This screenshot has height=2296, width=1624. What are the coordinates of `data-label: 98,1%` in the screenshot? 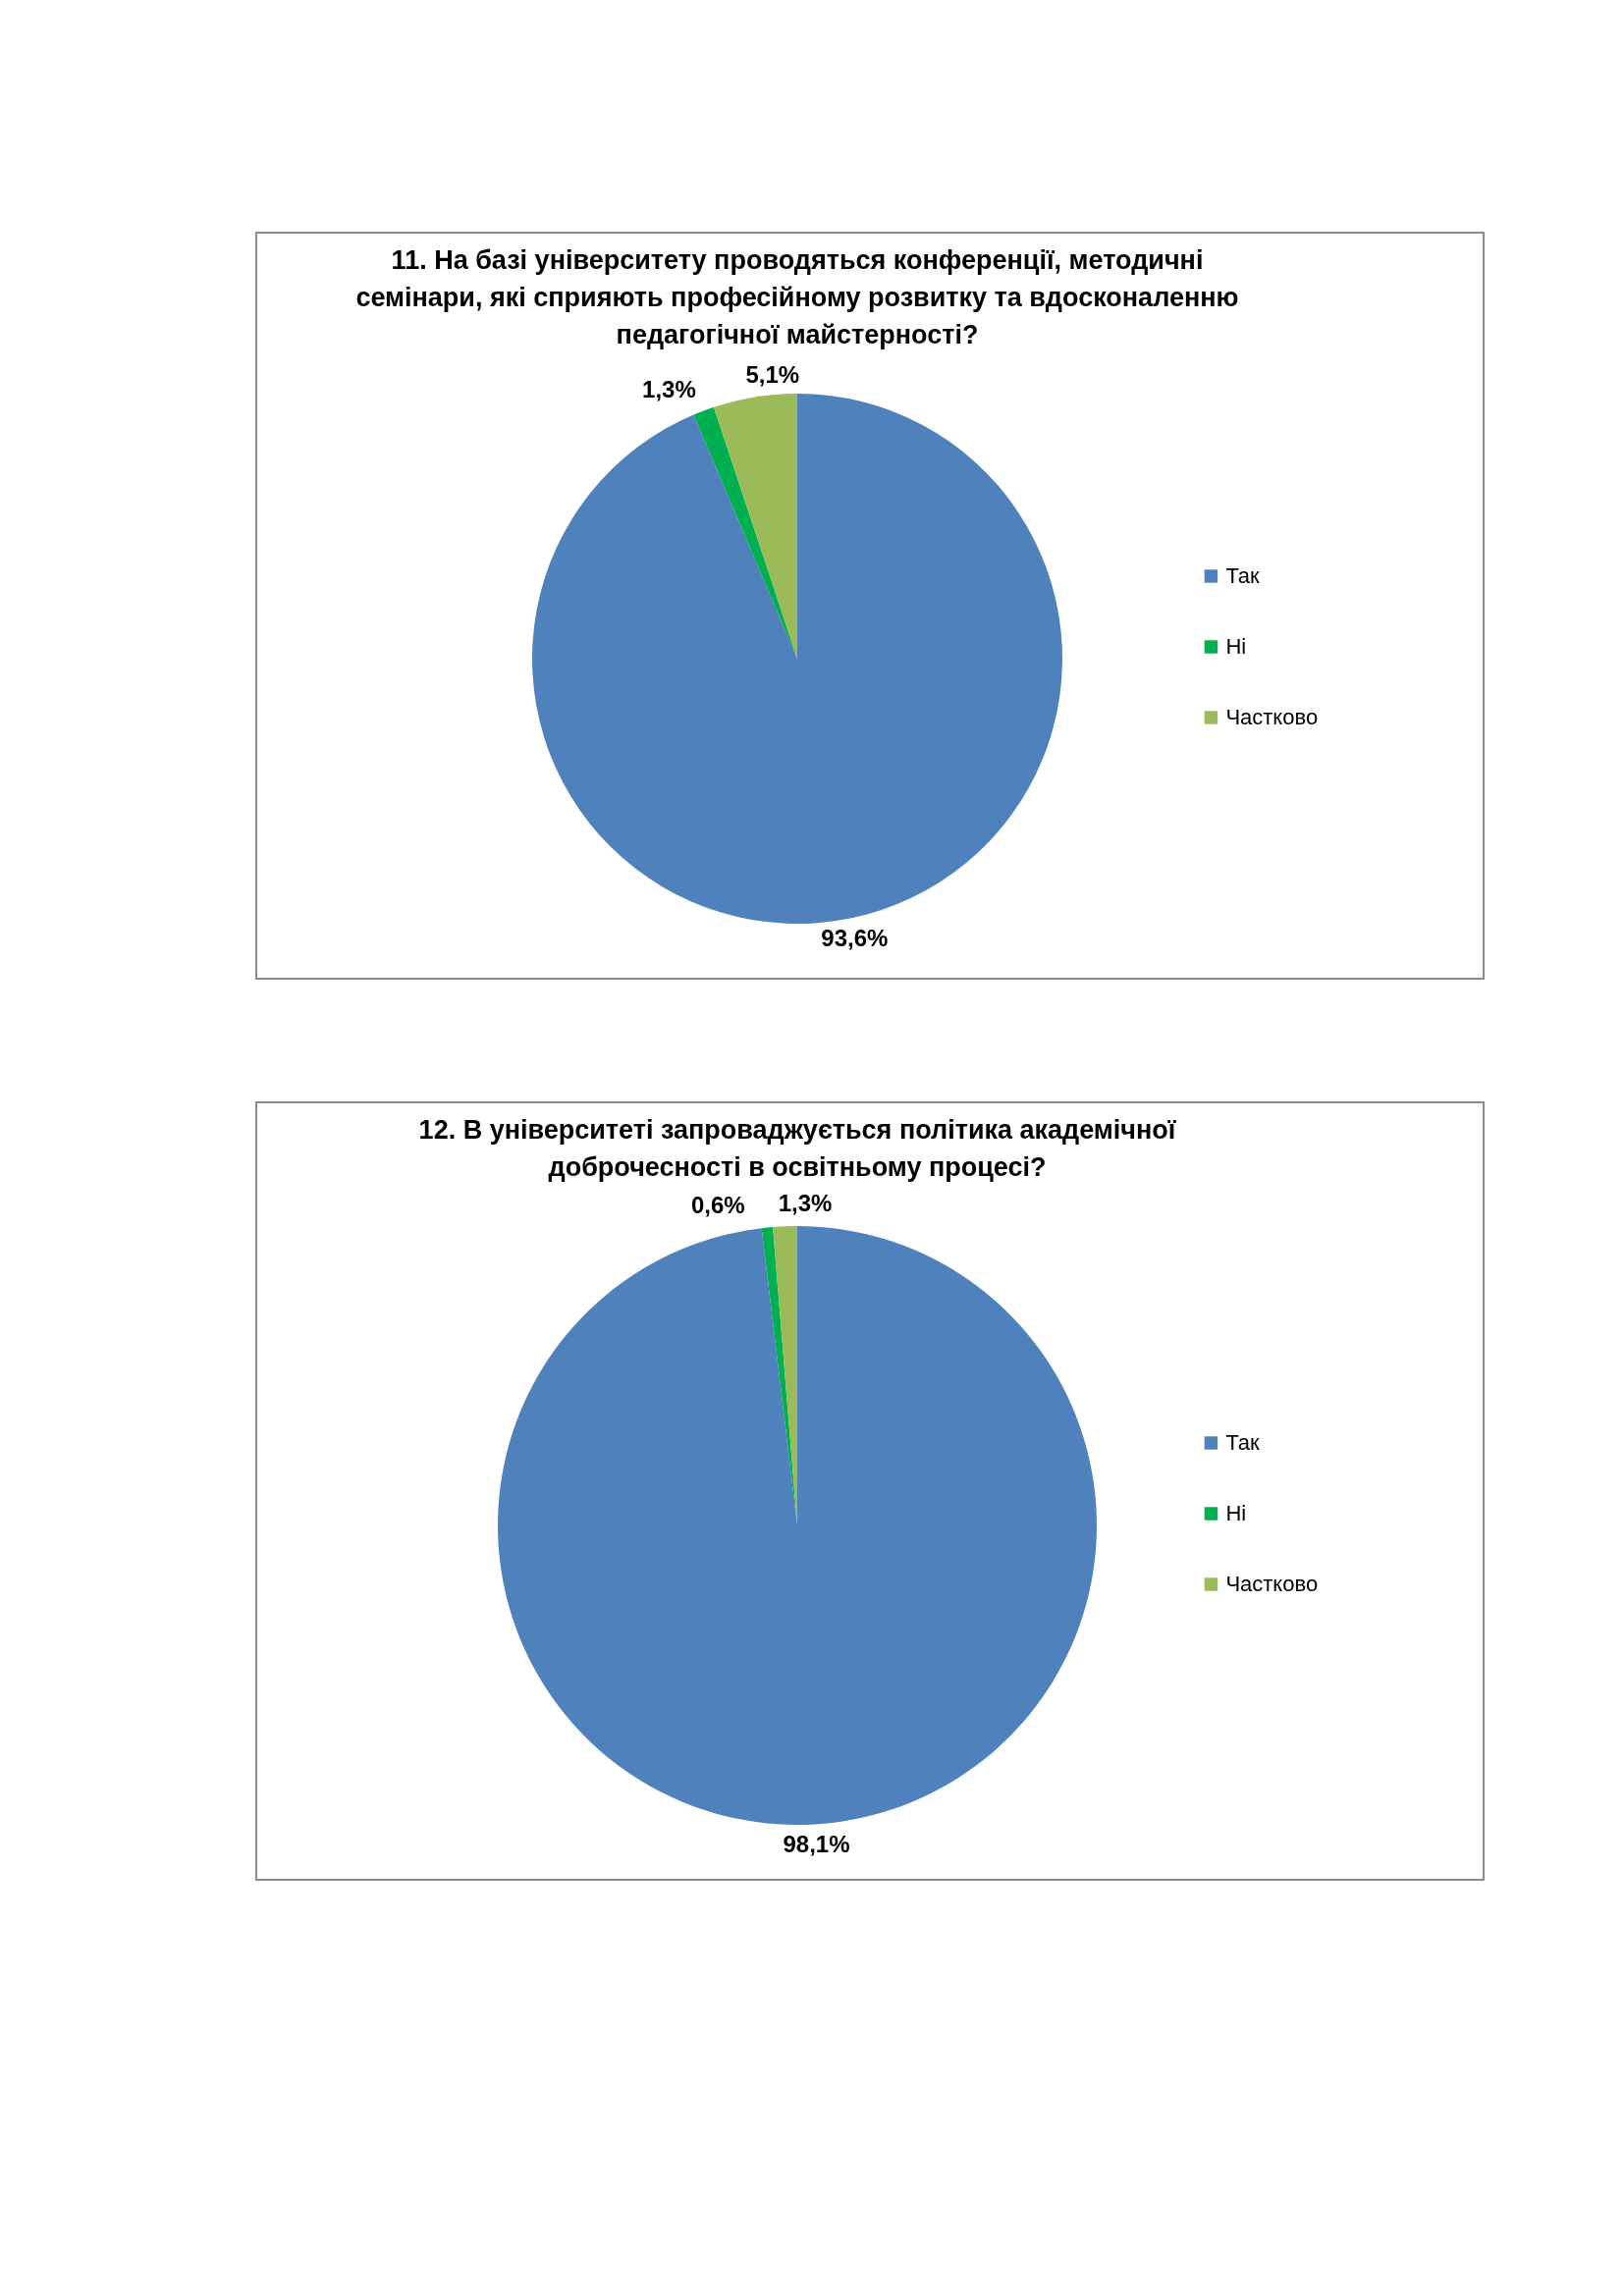 It's located at (816, 1845).